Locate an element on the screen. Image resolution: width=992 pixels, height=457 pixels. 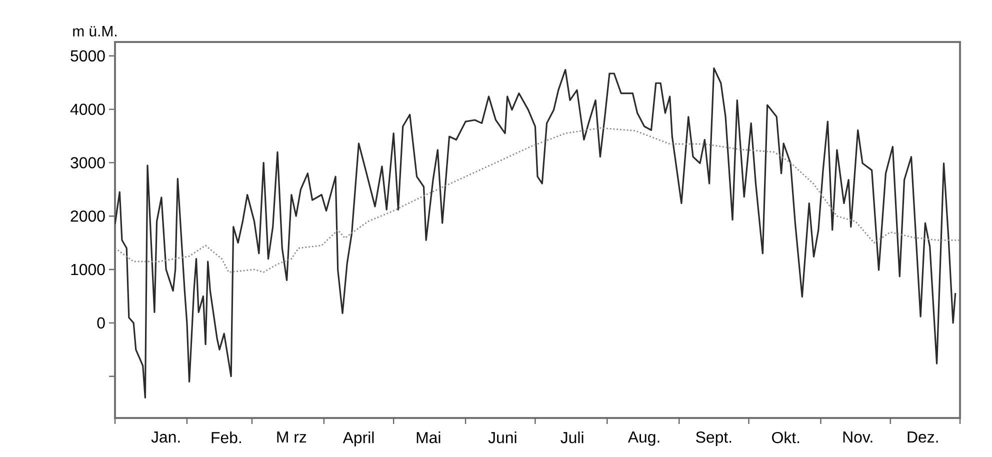
x-tick-label: Nov. is located at coordinates (857, 437).